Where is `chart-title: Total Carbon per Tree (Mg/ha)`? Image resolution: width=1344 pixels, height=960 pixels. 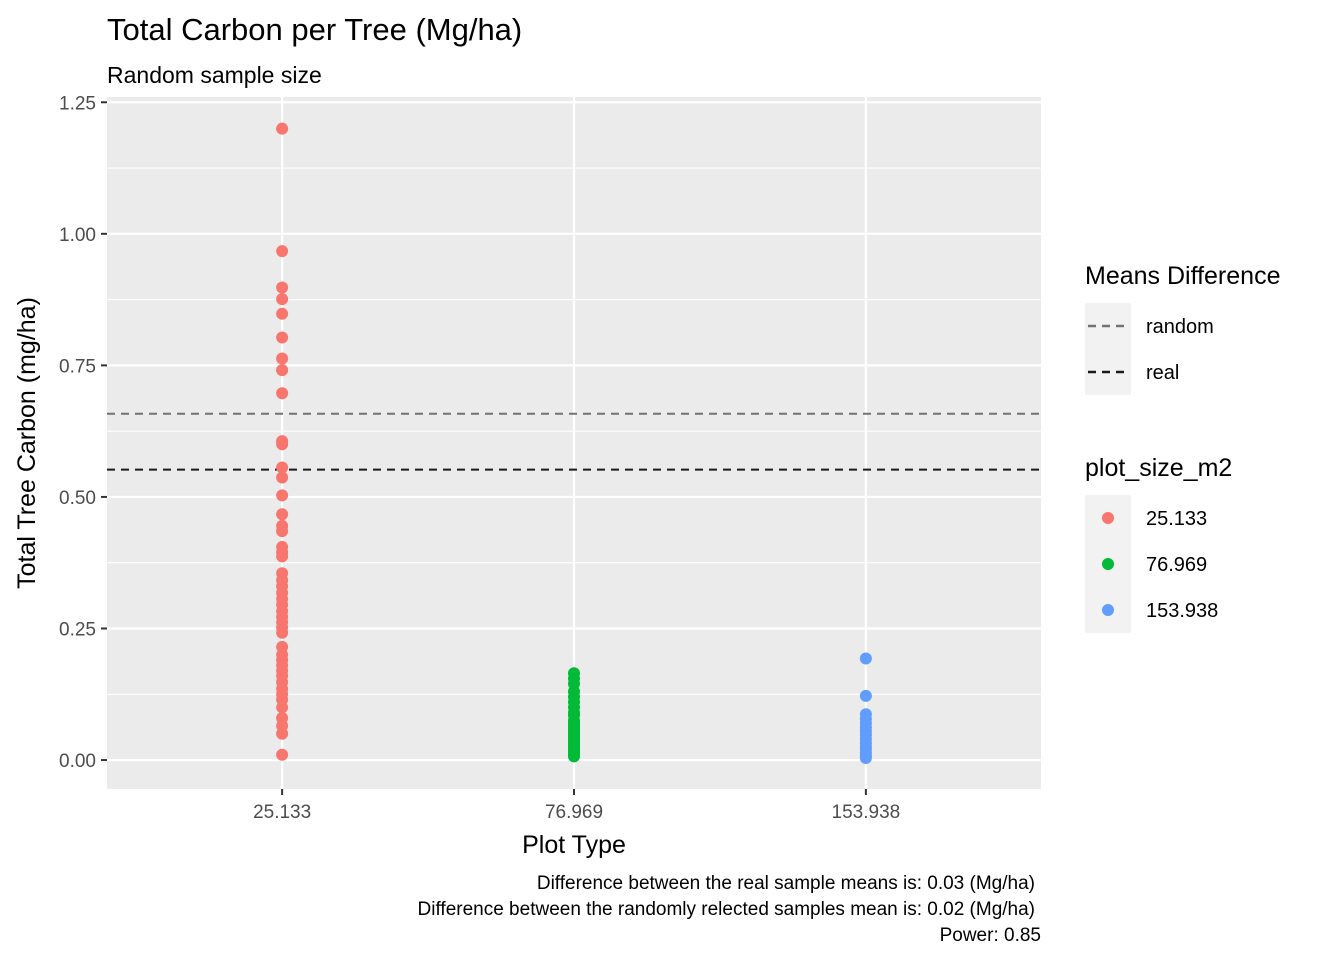
chart-title: Total Carbon per Tree (Mg/ha) is located at coordinates (314, 29).